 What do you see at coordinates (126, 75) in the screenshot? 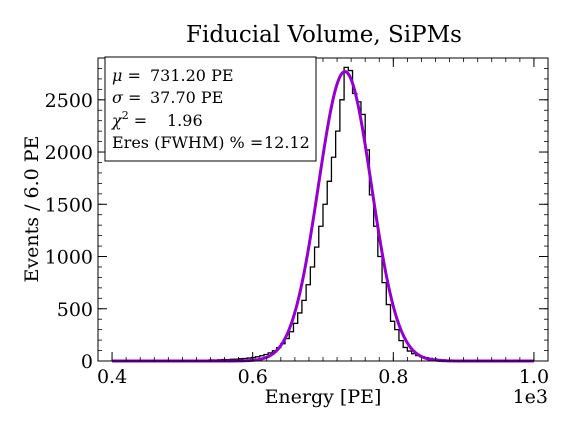
I see `legend-mu-label: μ =` at bounding box center [126, 75].